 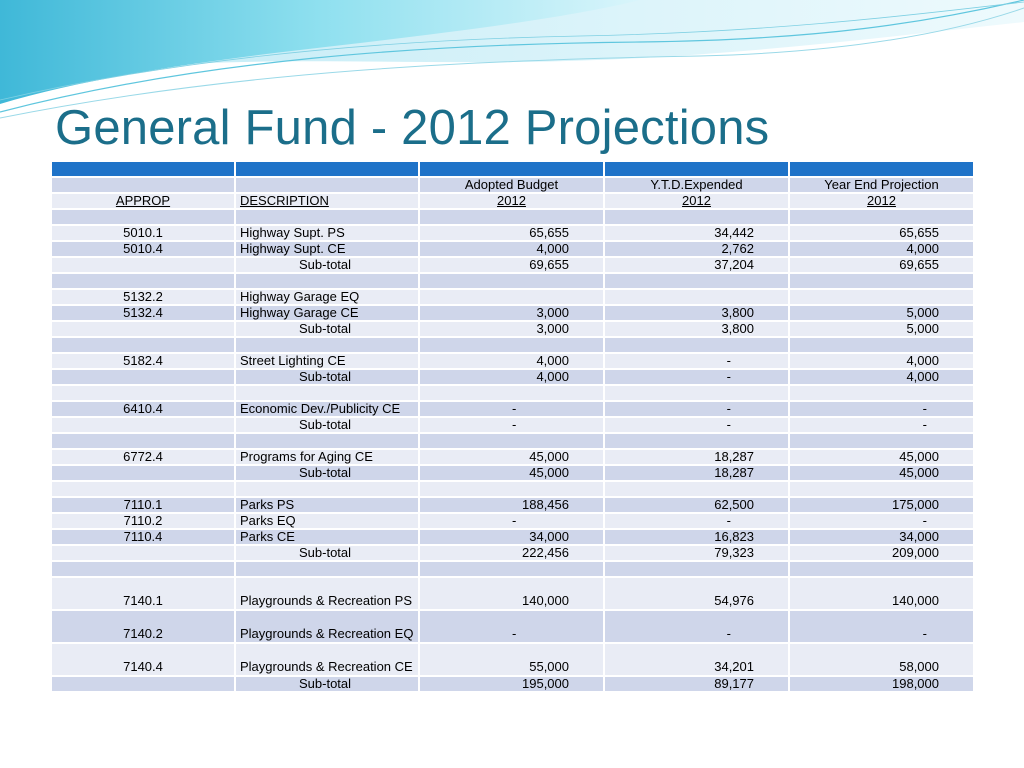 I want to click on table-row: 6410.4 Economic Dev./Publicity CE - - -, so click(x=512, y=409).